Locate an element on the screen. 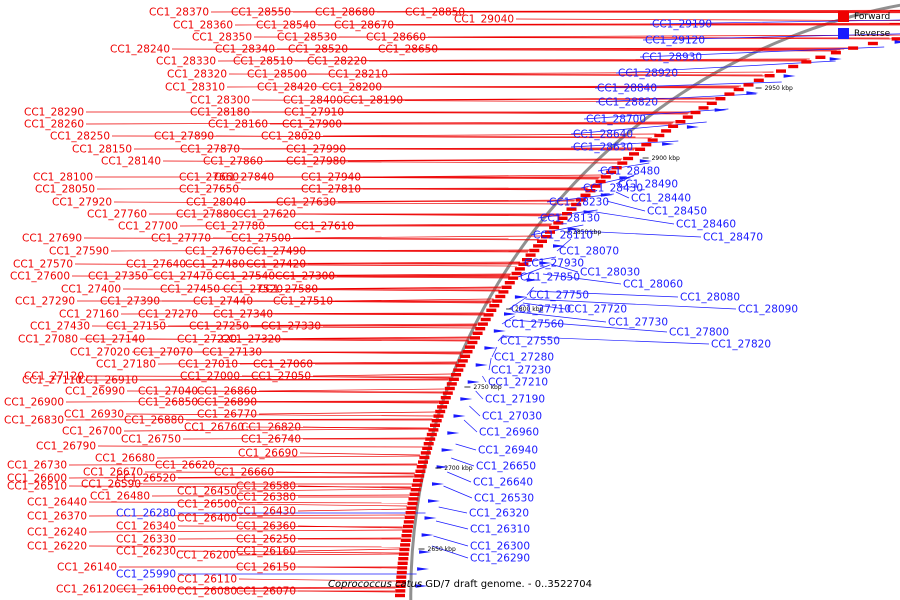 The width and height of the screenshot is (900, 600). forward-gene-label: CC1_28240 is located at coordinates (140, 50).